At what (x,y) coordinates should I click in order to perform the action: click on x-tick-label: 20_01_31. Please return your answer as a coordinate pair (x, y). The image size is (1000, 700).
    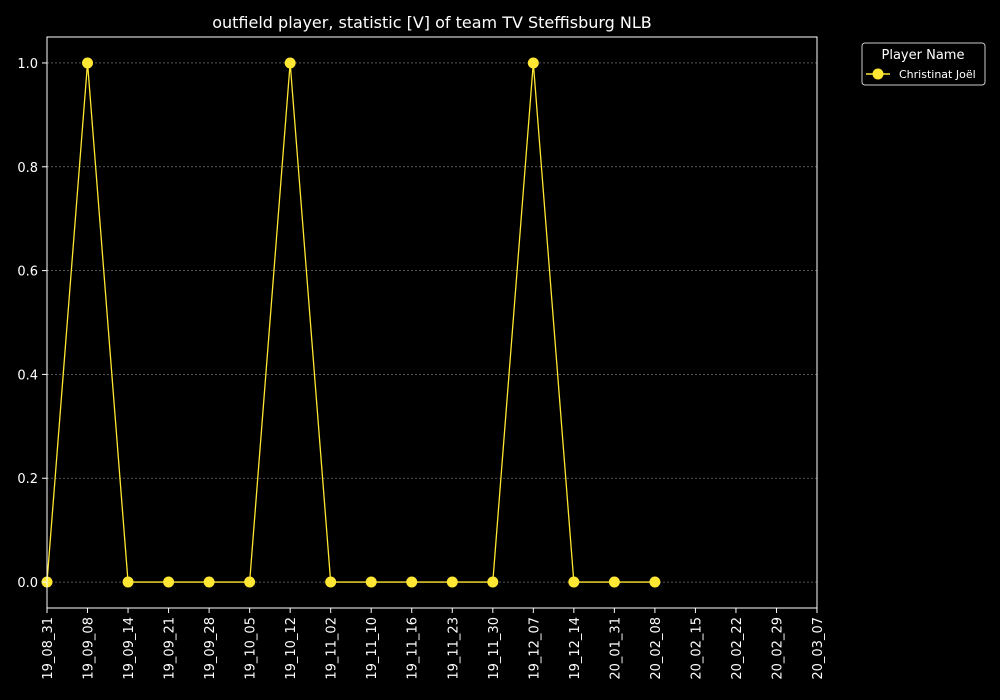
    Looking at the image, I should click on (615, 648).